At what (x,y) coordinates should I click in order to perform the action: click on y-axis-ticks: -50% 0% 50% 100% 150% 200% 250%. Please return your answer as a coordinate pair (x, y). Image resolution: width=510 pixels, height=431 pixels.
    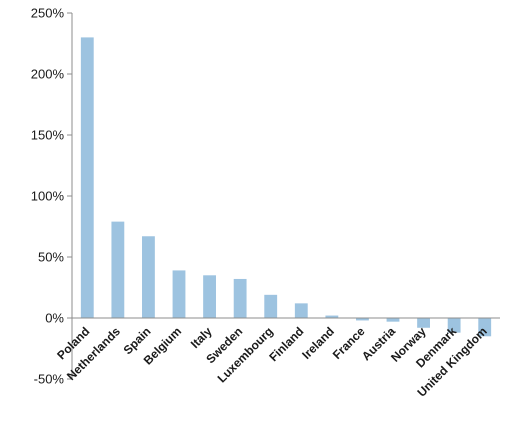
    Looking at the image, I should click on (51, 196).